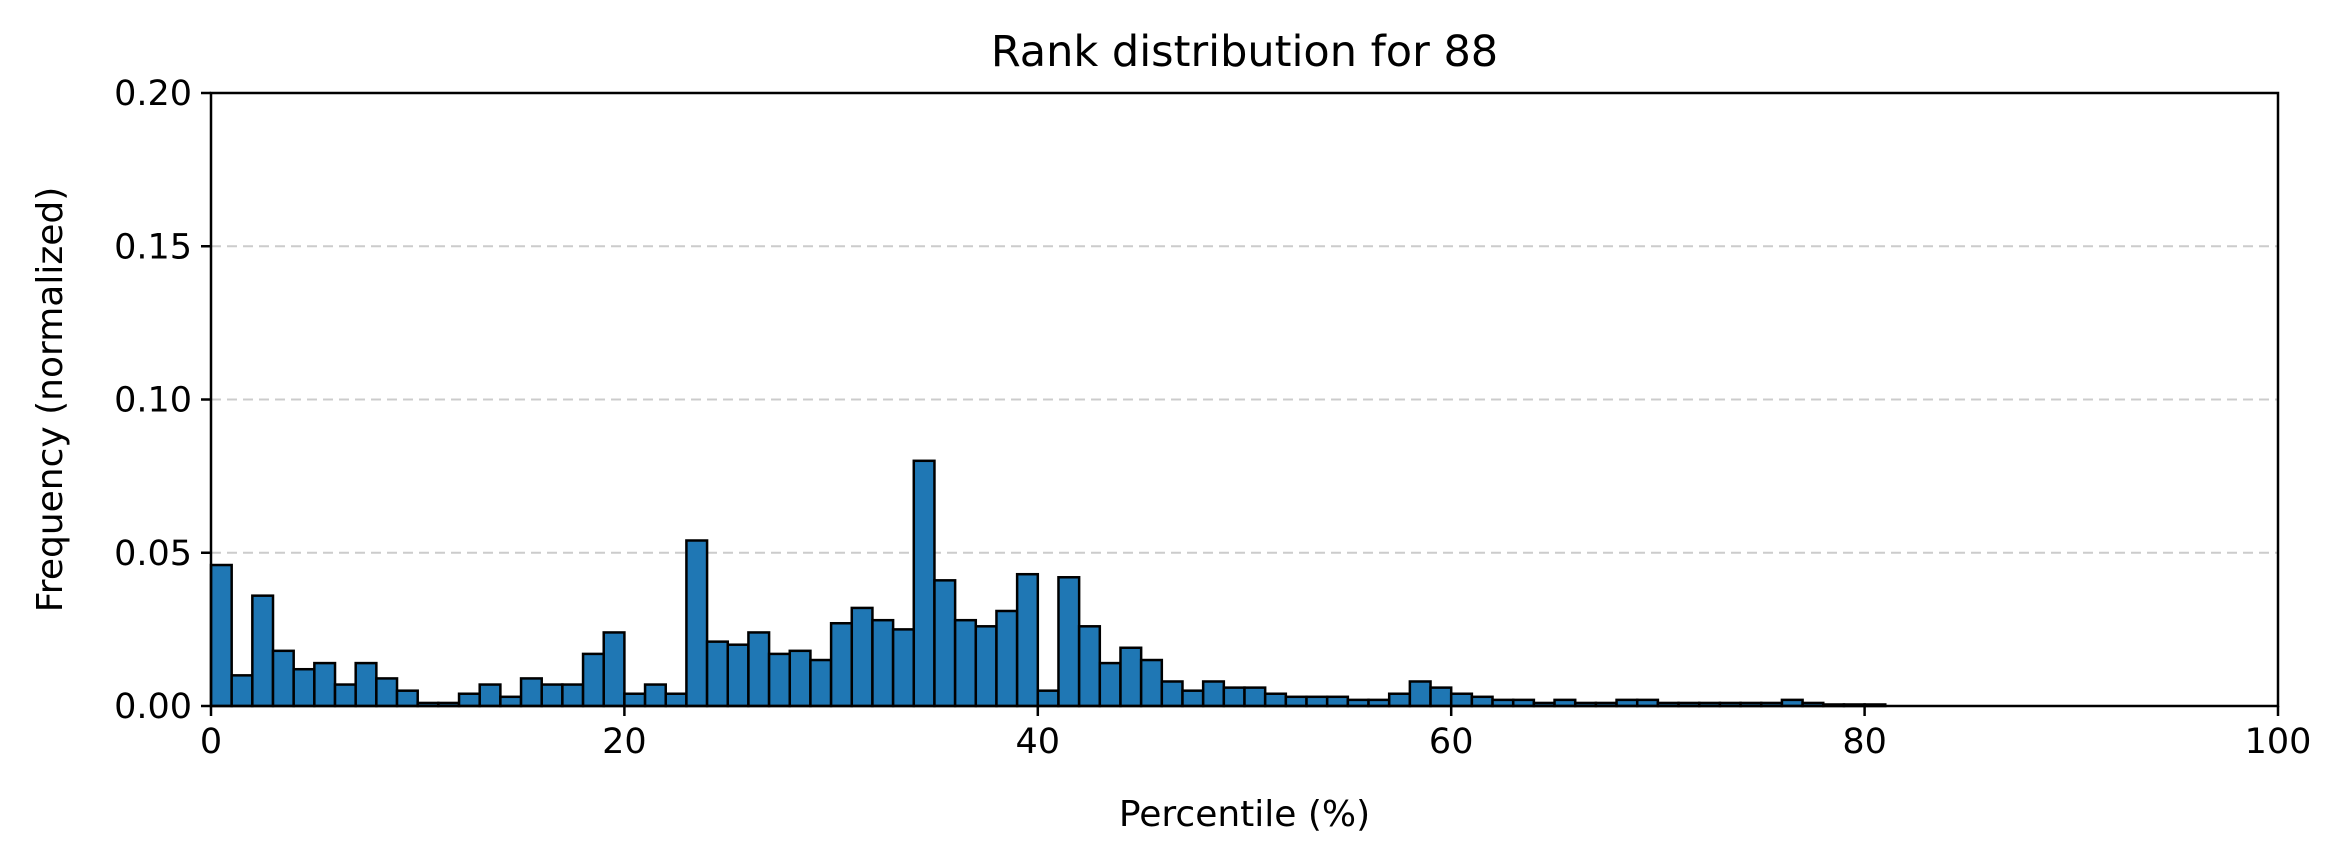  What do you see at coordinates (153, 247) in the screenshot?
I see `y-tick-label: 0.15` at bounding box center [153, 247].